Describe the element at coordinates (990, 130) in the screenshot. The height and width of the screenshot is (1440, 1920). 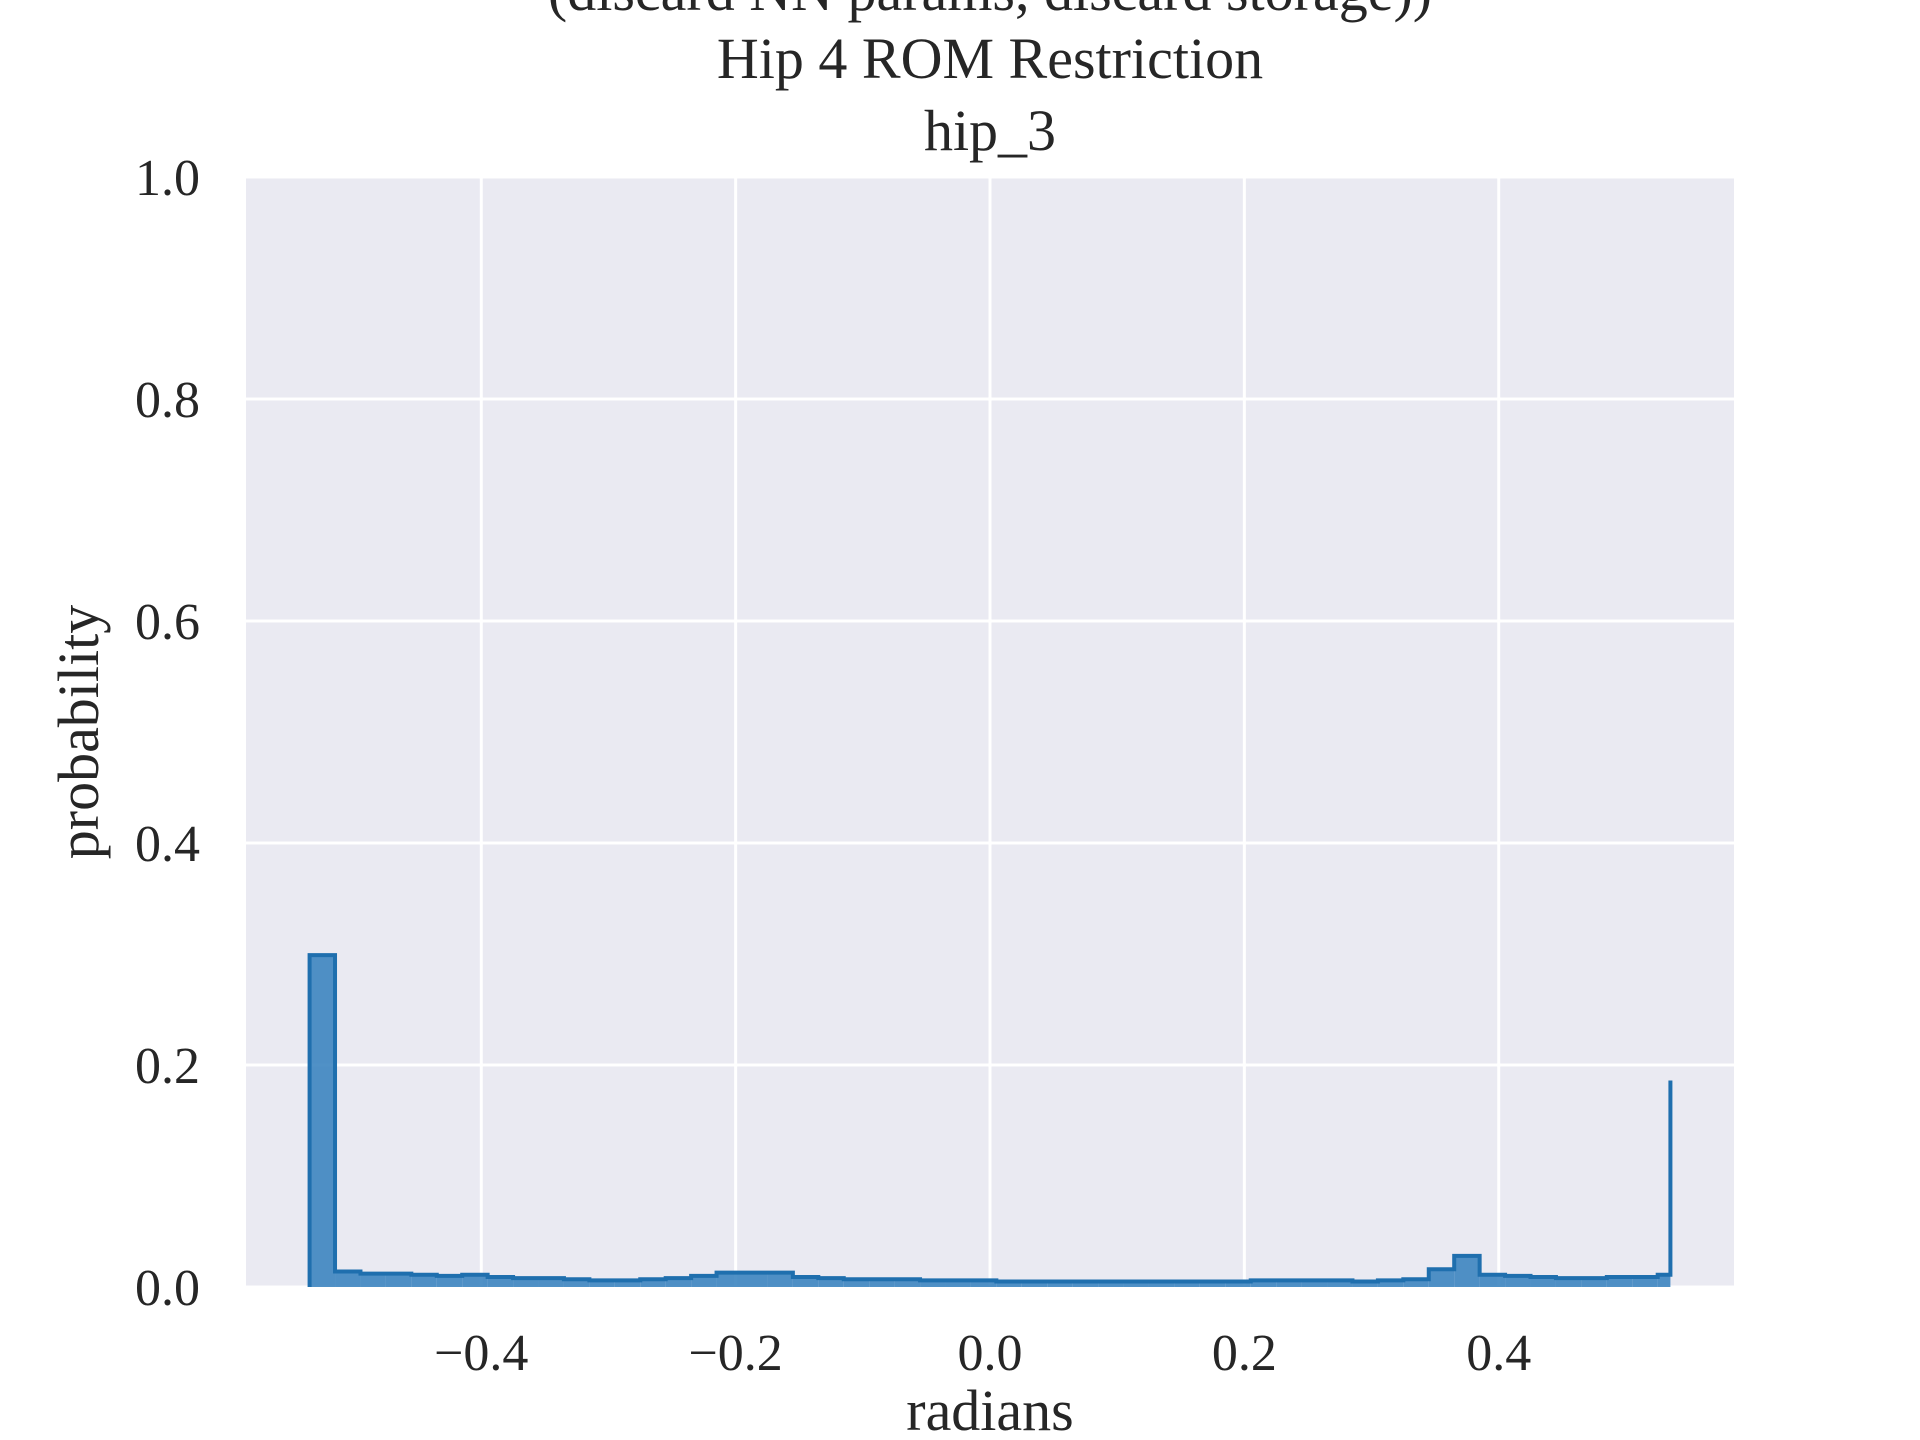
I see `title-line-3: hip_3` at that location.